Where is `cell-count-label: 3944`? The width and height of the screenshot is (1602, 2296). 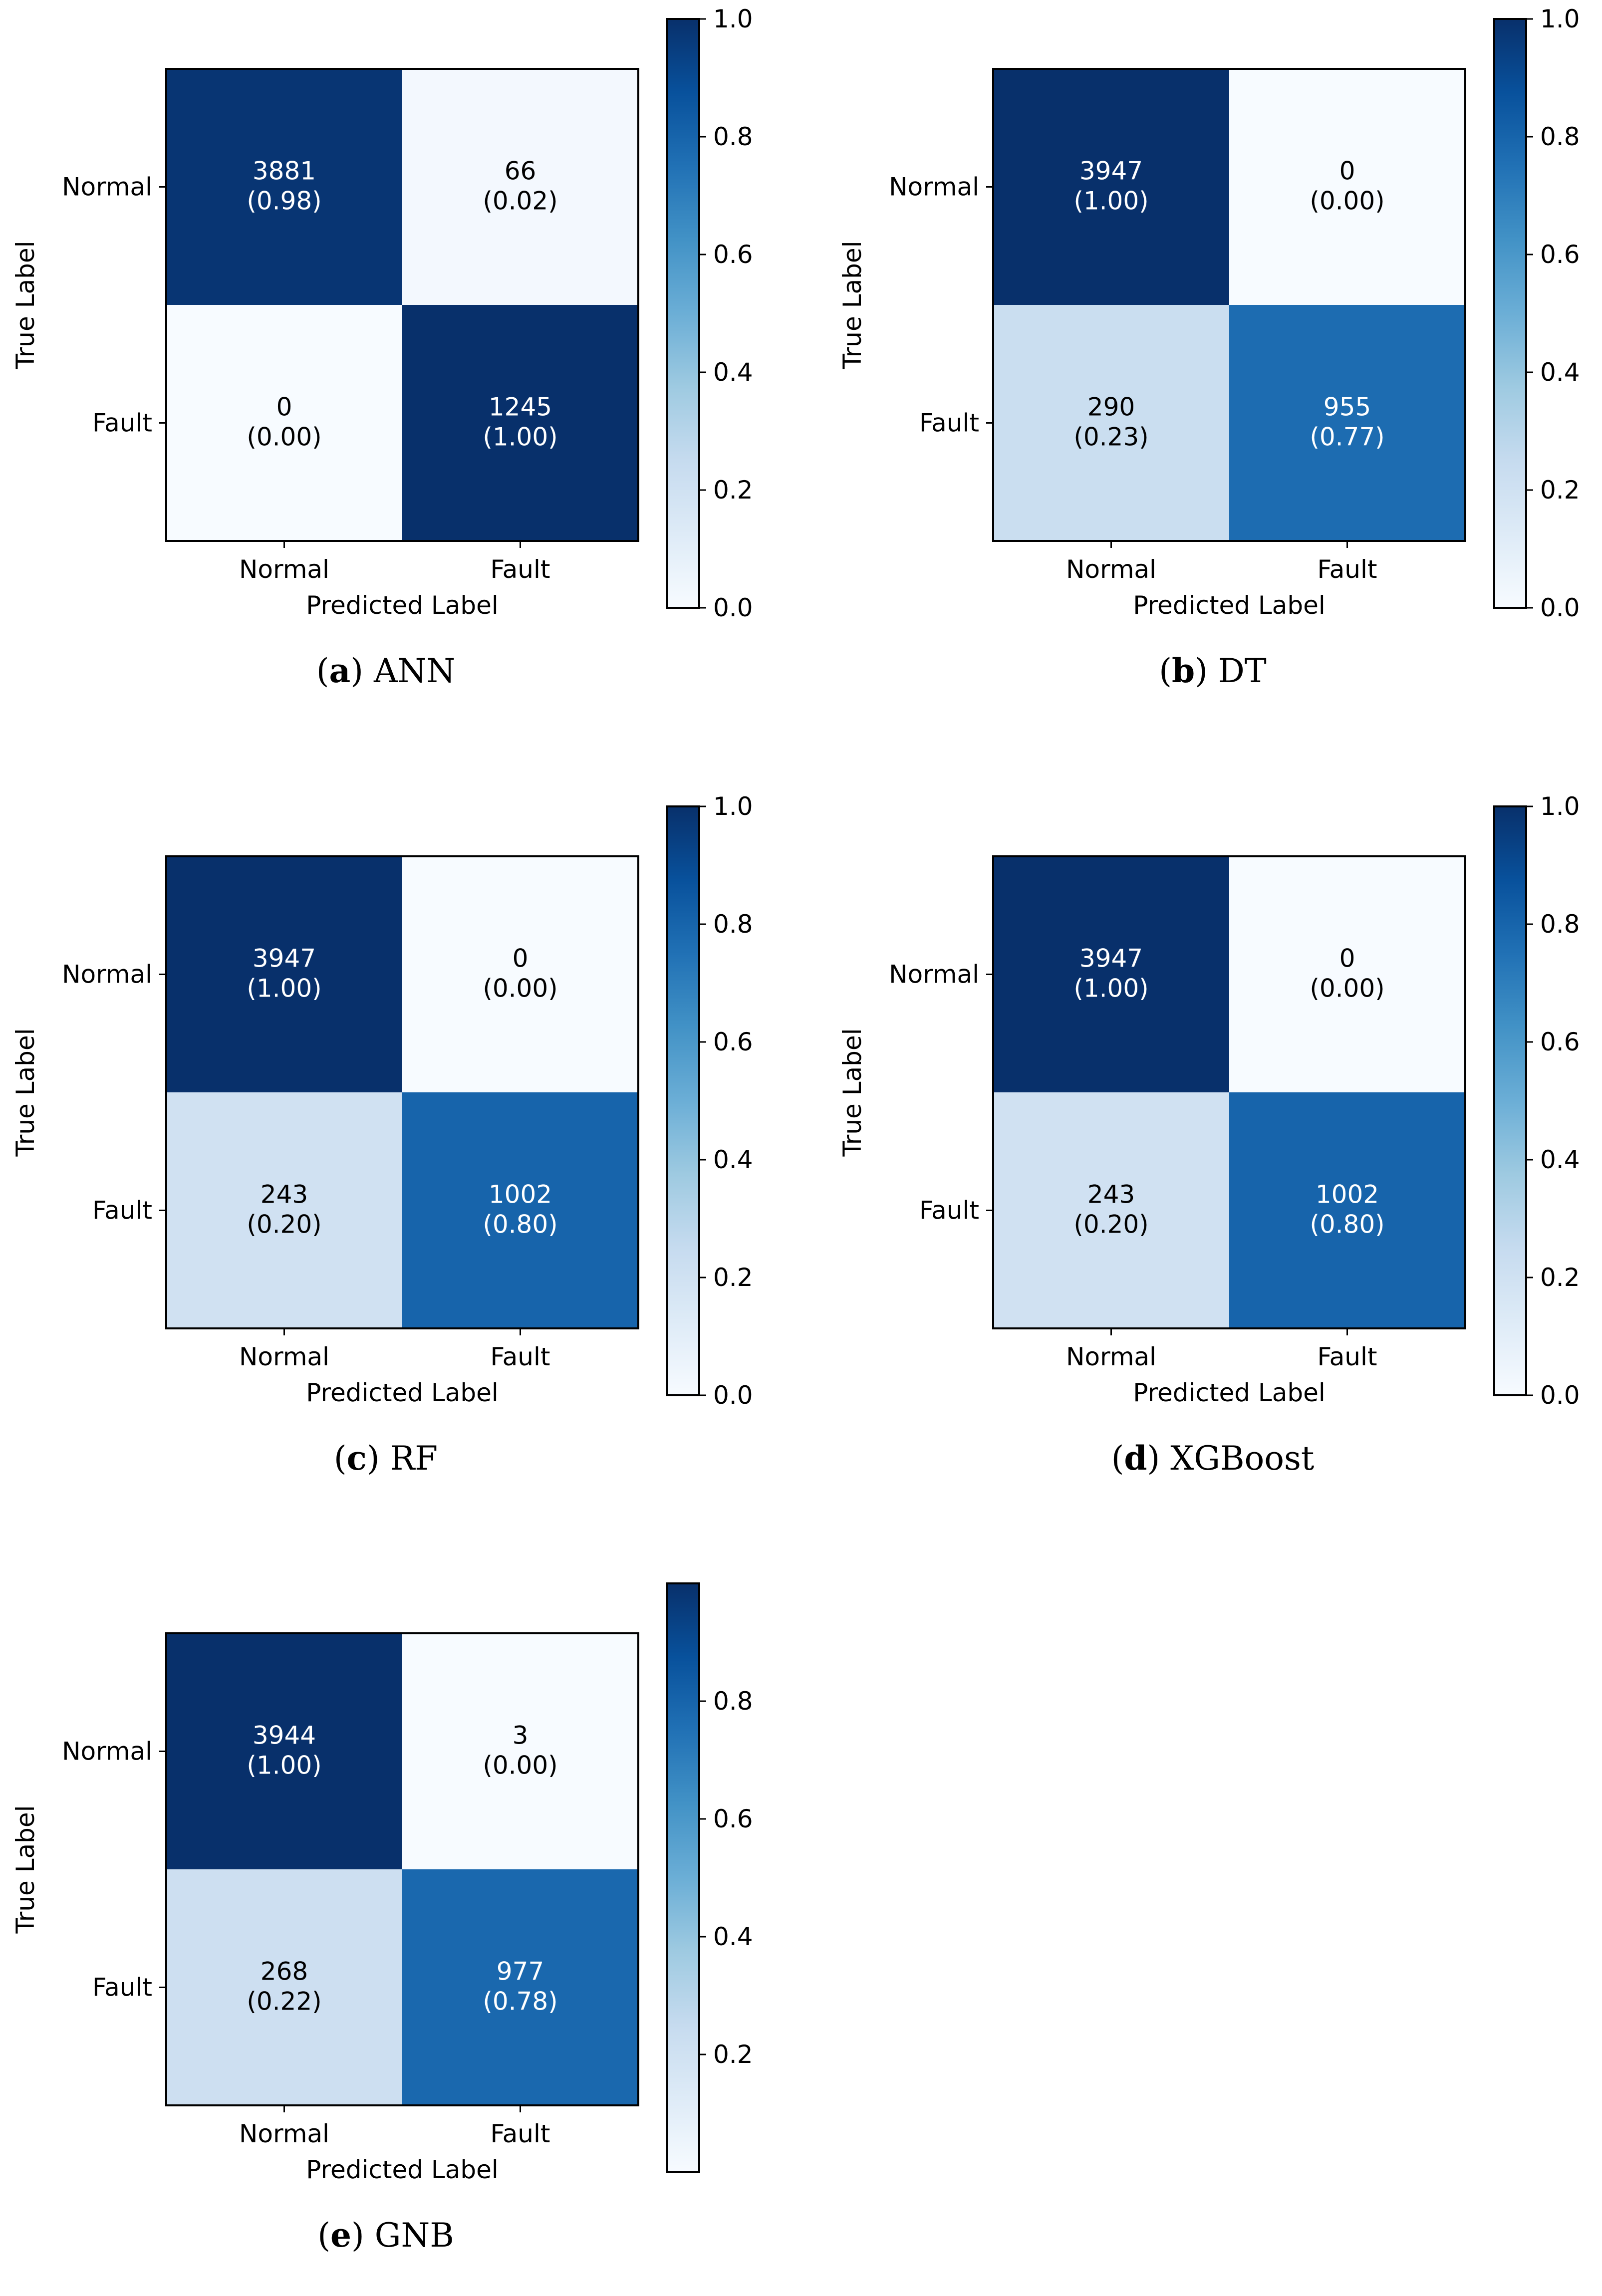
cell-count-label: 3944 is located at coordinates (284, 1735).